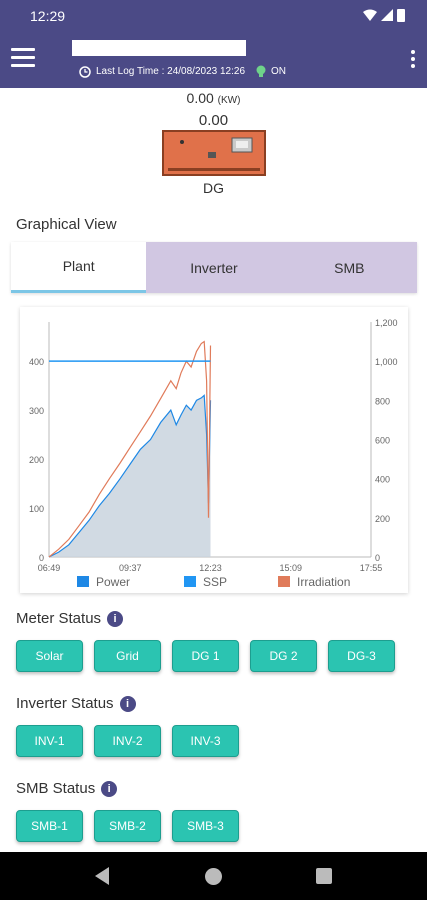 The height and width of the screenshot is (900, 427). Describe the element at coordinates (213, 120) in the screenshot. I see `dg-value: 0.00` at that location.